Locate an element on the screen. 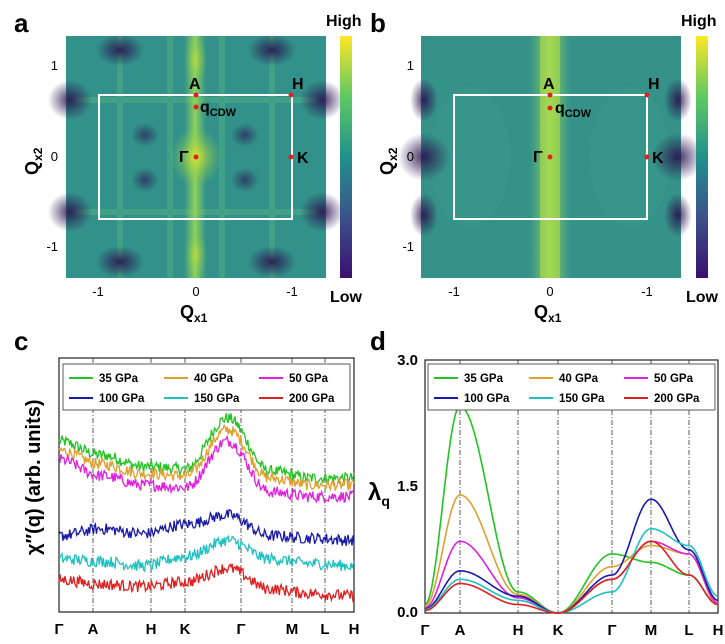 The width and height of the screenshot is (725, 644). panel-b-ytick: 1 is located at coordinates (410, 65).